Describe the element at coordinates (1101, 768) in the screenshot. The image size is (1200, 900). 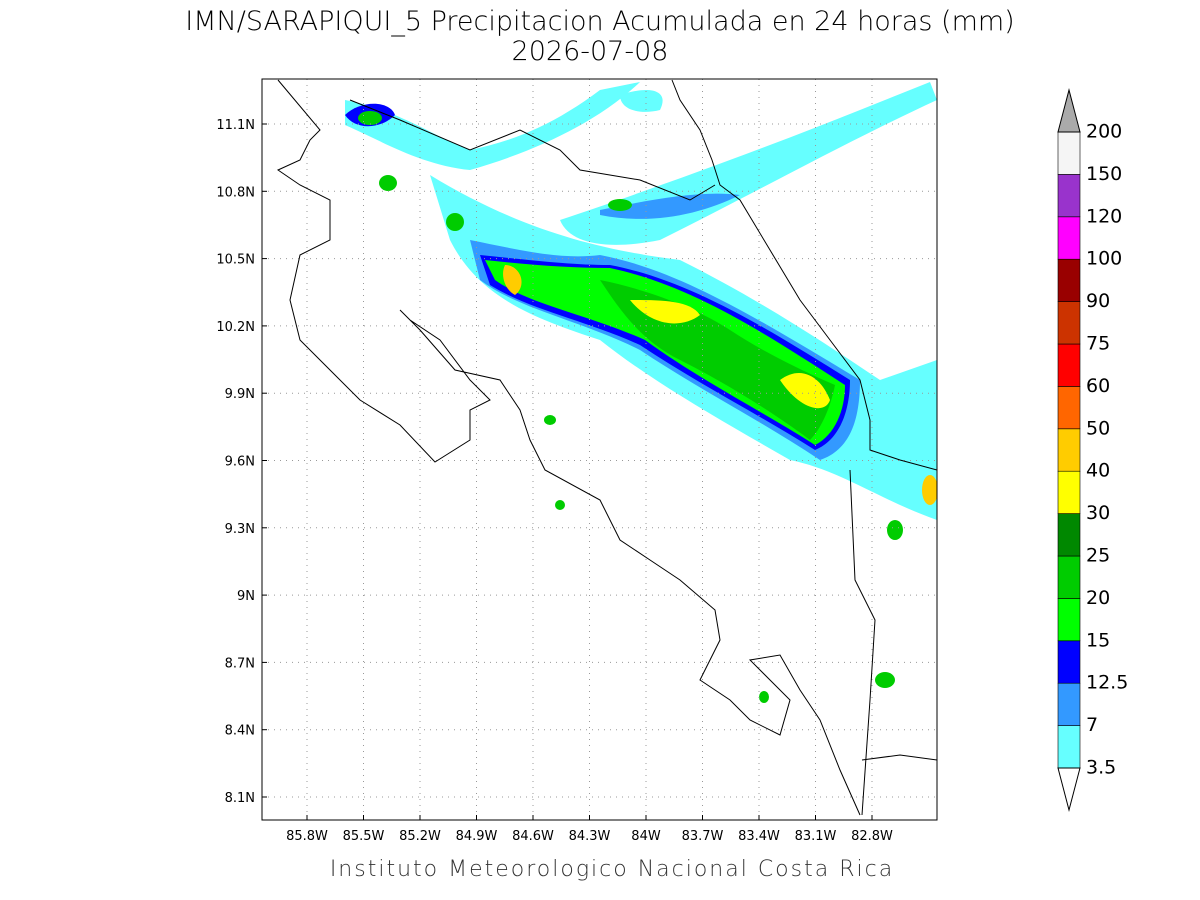
I see `colorbar-label: 3.5` at that location.